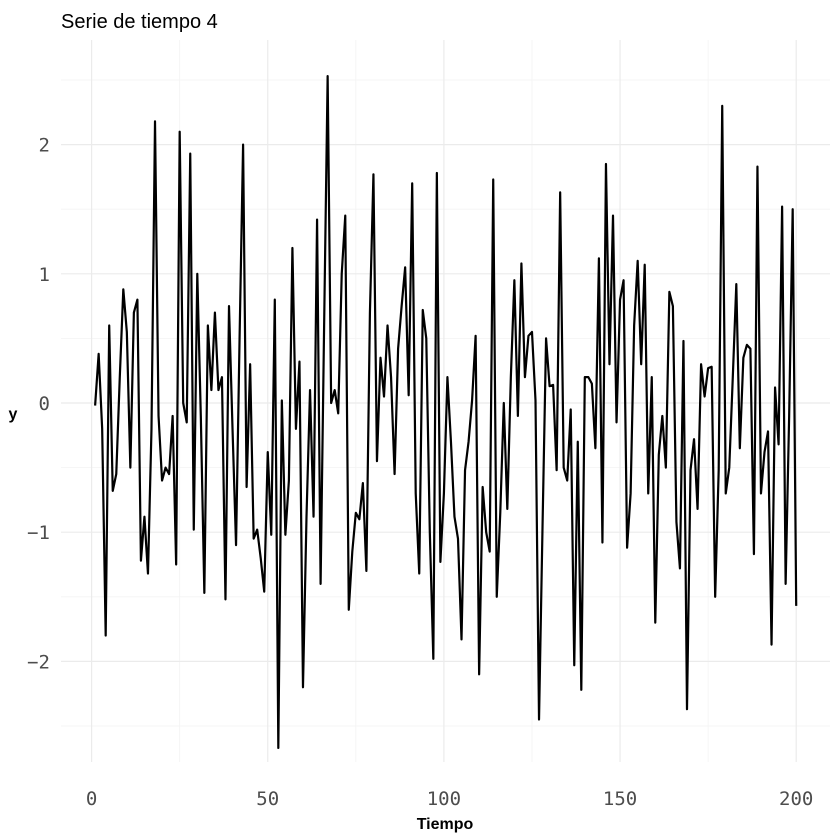  Describe the element at coordinates (91, 799) in the screenshot. I see `x-tick-label: 0` at that location.